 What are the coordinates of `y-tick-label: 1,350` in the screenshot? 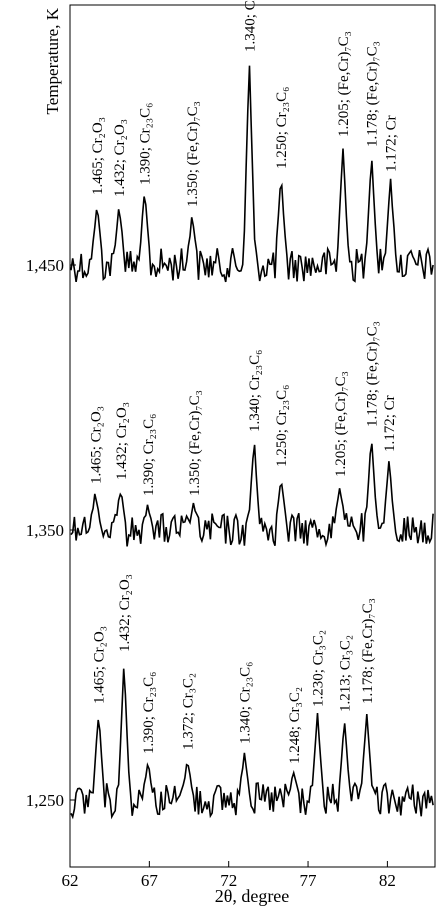 It's located at (45, 530).